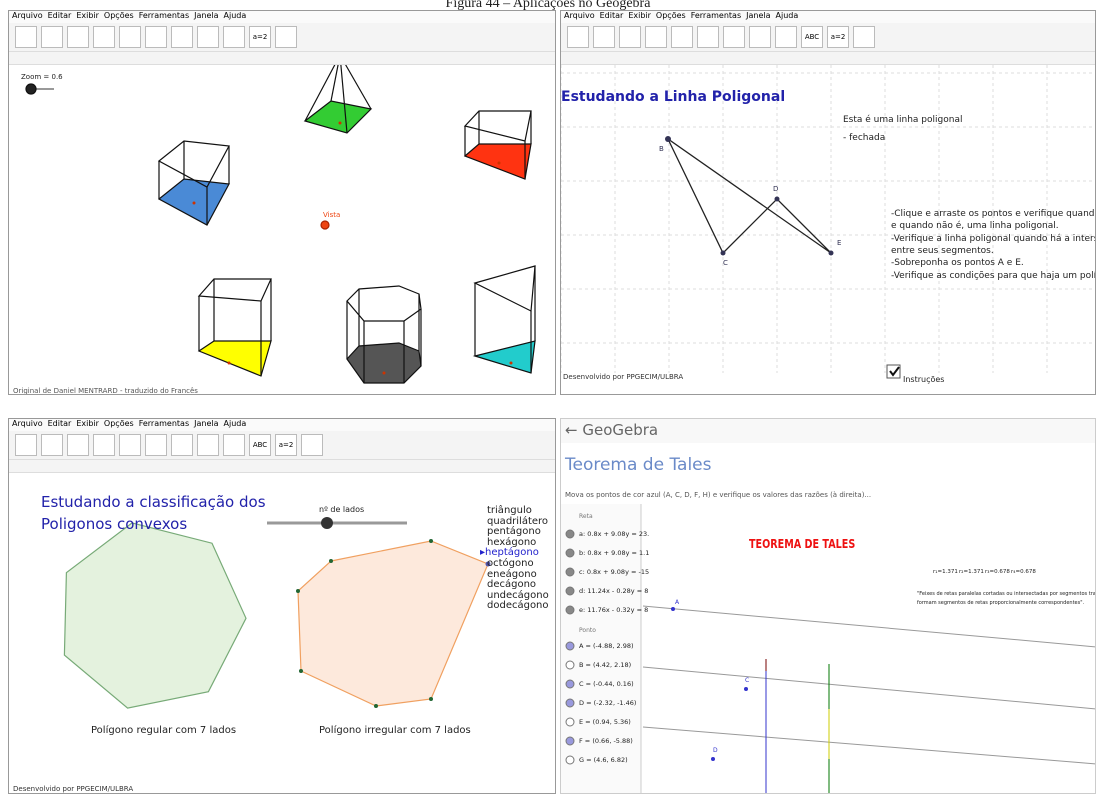 The image size is (1096, 794). I want to click on instruction: e quando não é, uma linha poligonal., so click(975, 226).